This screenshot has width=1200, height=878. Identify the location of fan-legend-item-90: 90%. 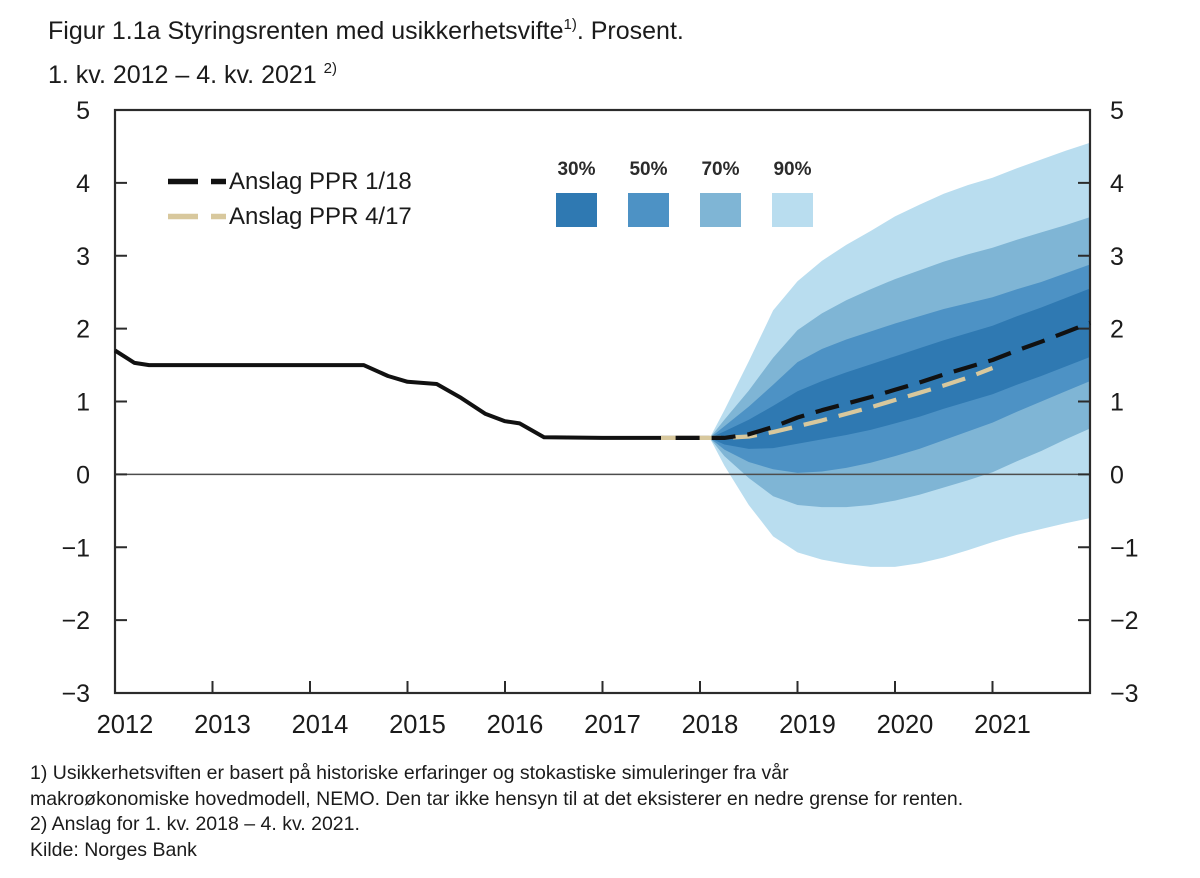
(792, 193).